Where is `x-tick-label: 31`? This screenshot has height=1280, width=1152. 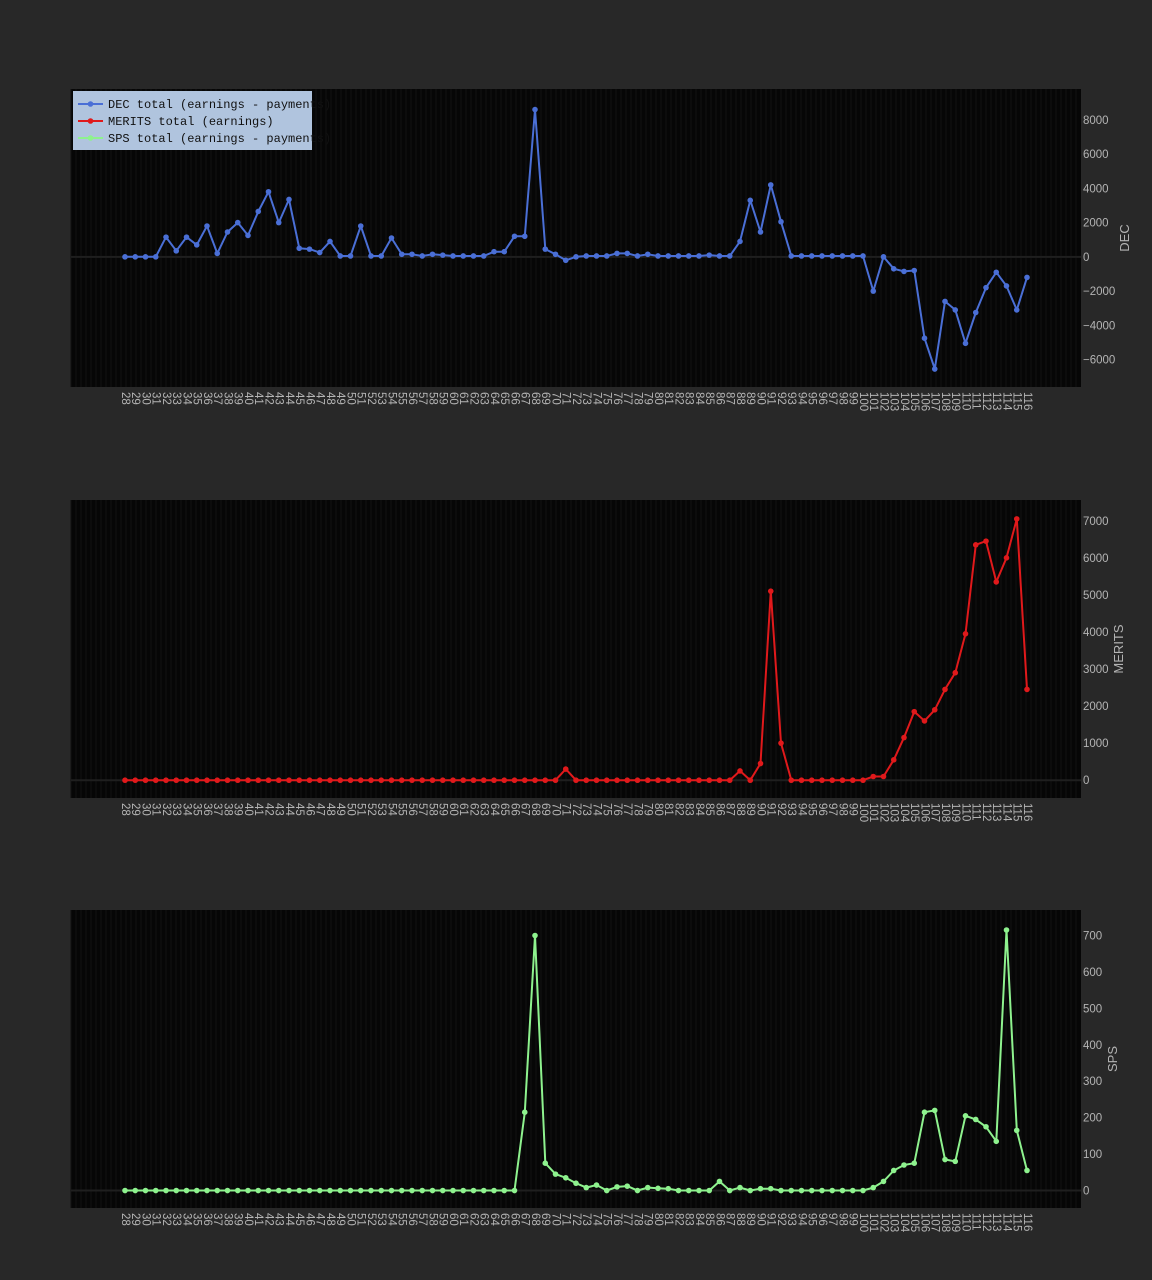
x-tick-label: 31 is located at coordinates (156, 1219).